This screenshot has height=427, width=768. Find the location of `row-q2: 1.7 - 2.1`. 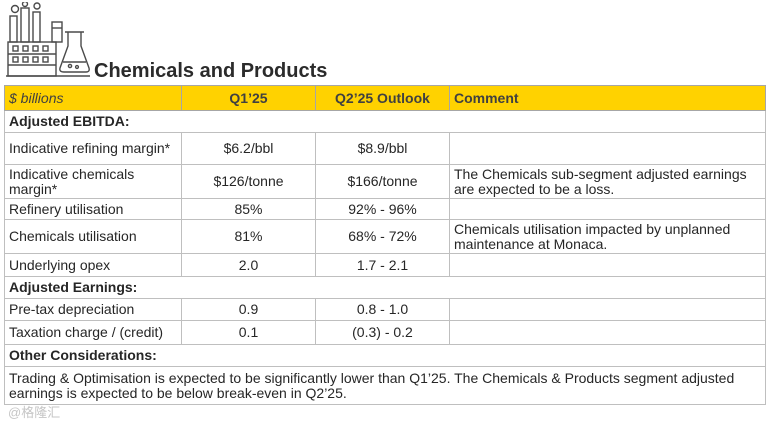

row-q2: 1.7 - 2.1 is located at coordinates (382, 265).